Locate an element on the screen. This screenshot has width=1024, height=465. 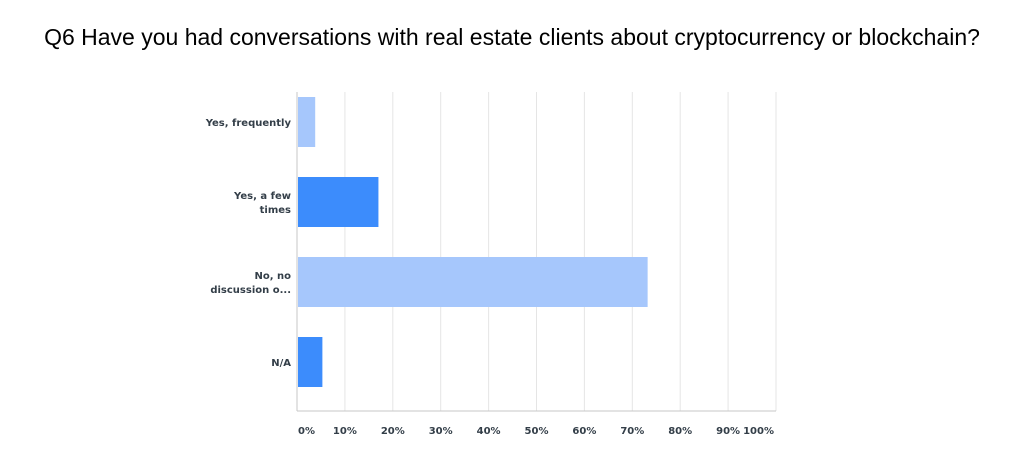
x-tick-label-6: 60% is located at coordinates (584, 431).